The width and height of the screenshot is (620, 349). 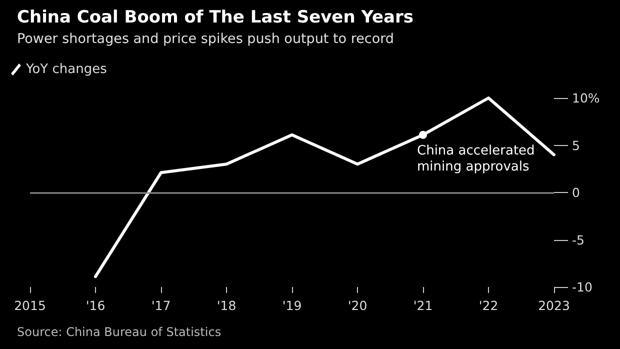 What do you see at coordinates (30, 305) in the screenshot?
I see `x-tick-label: 2015` at bounding box center [30, 305].